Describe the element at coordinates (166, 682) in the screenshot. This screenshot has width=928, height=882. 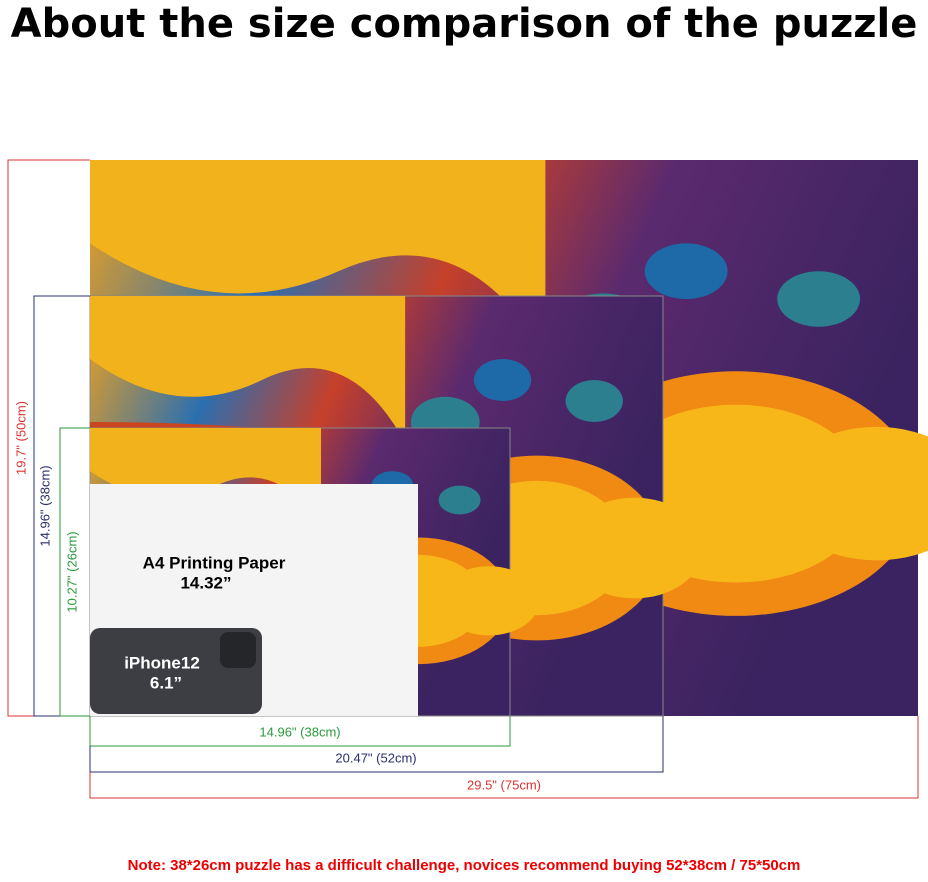
I see `phone-size: 6.1”` at that location.